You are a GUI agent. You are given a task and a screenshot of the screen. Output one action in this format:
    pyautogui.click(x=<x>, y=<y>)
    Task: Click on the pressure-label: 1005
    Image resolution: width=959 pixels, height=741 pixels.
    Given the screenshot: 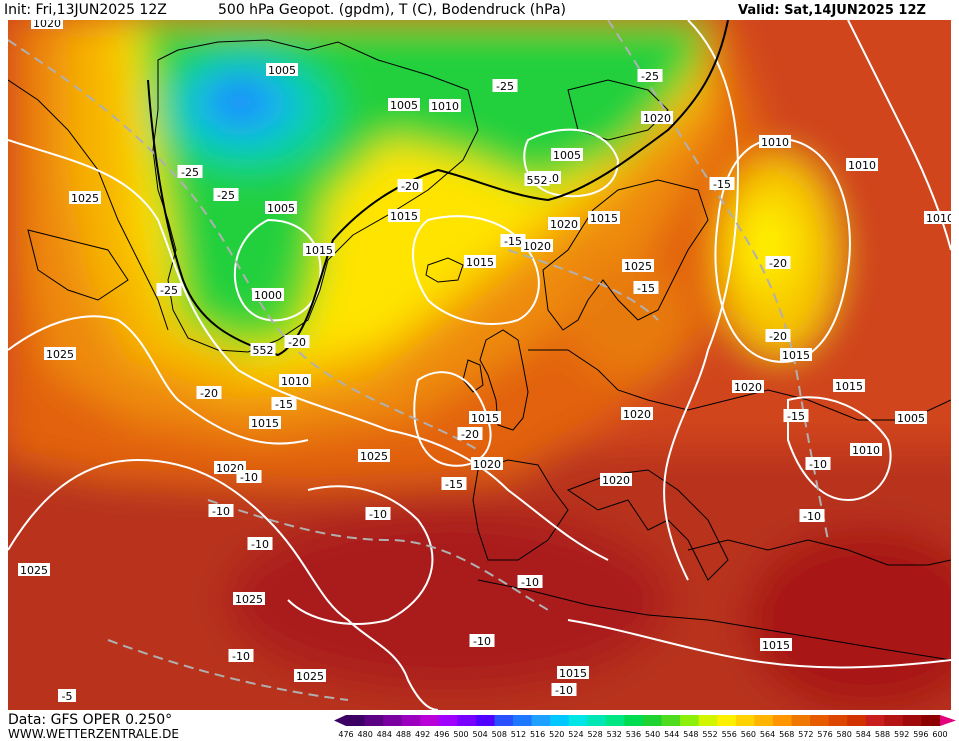 What is the action you would take?
    pyautogui.click(x=282, y=70)
    